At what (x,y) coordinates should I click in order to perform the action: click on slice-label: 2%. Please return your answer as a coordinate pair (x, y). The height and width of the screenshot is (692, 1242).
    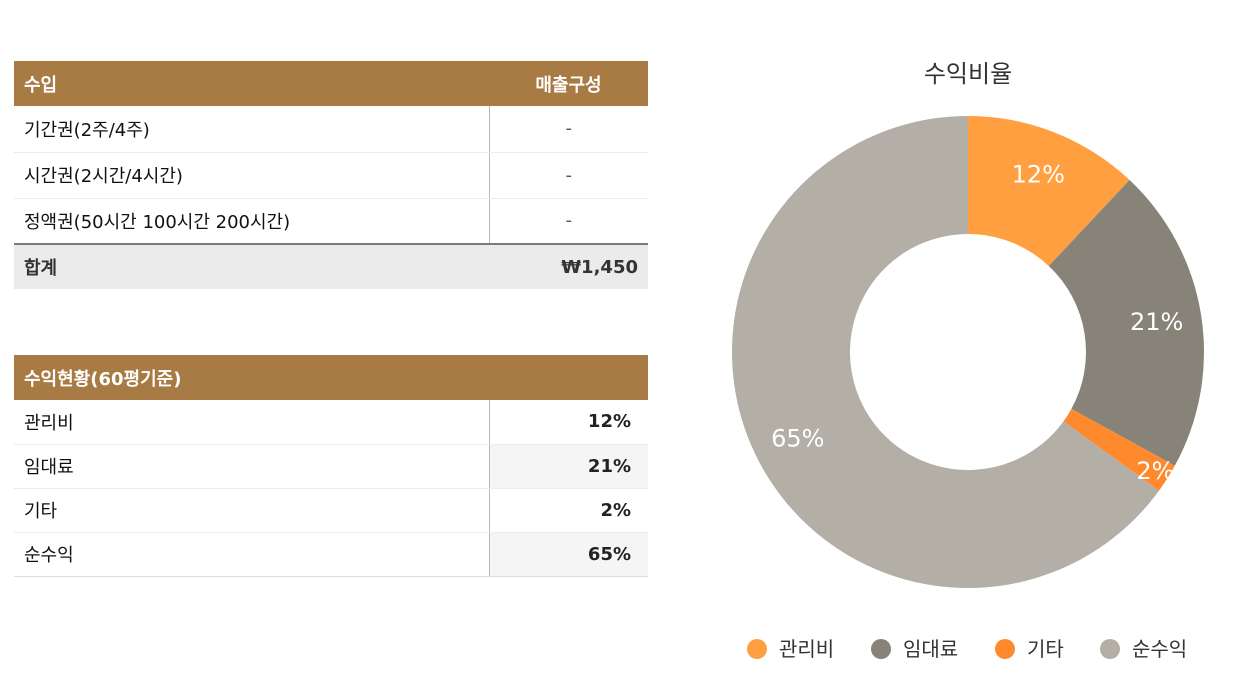
    Looking at the image, I should click on (1155, 471).